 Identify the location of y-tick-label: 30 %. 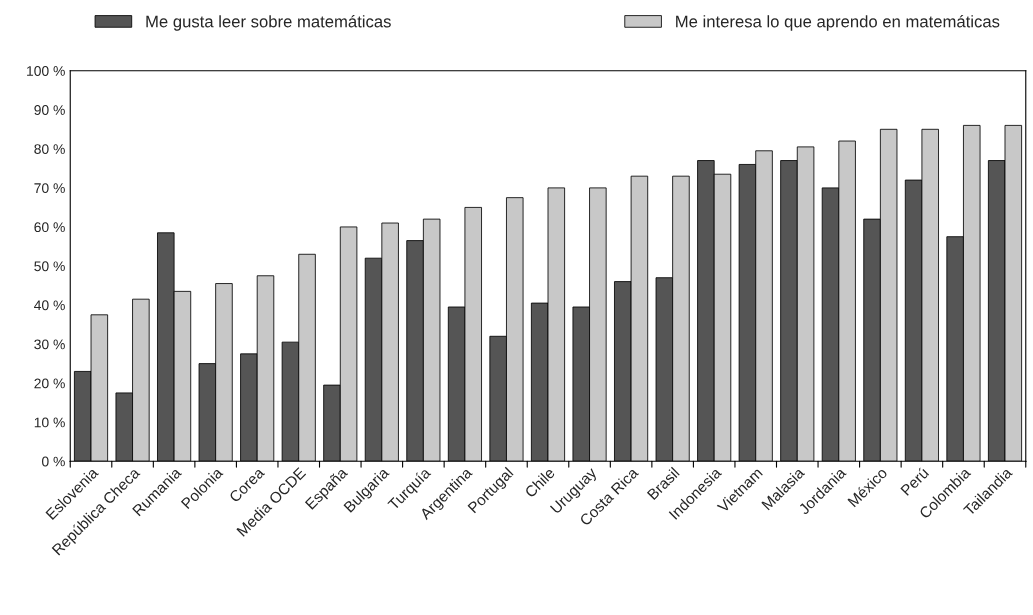
(49, 344).